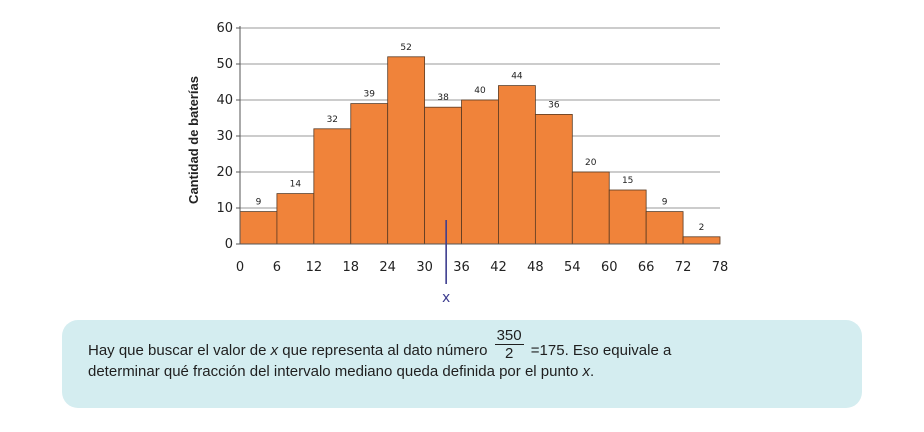 The height and width of the screenshot is (432, 924). Describe the element at coordinates (509, 353) in the screenshot. I see `fraction-denominator: 2` at that location.